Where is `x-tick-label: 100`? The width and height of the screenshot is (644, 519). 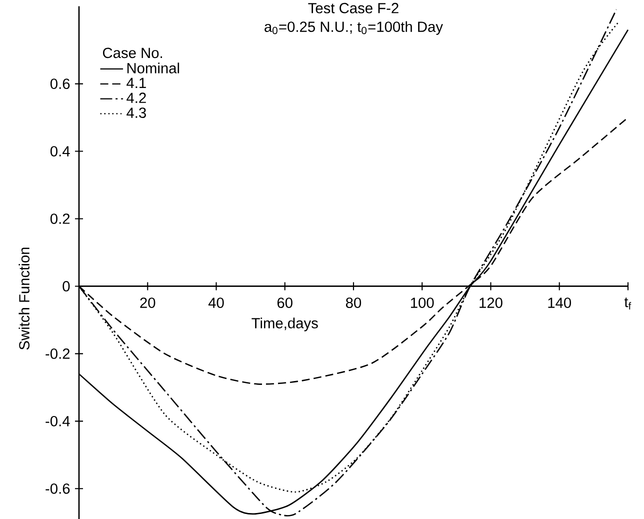
x-tick-label: 100 is located at coordinates (422, 303).